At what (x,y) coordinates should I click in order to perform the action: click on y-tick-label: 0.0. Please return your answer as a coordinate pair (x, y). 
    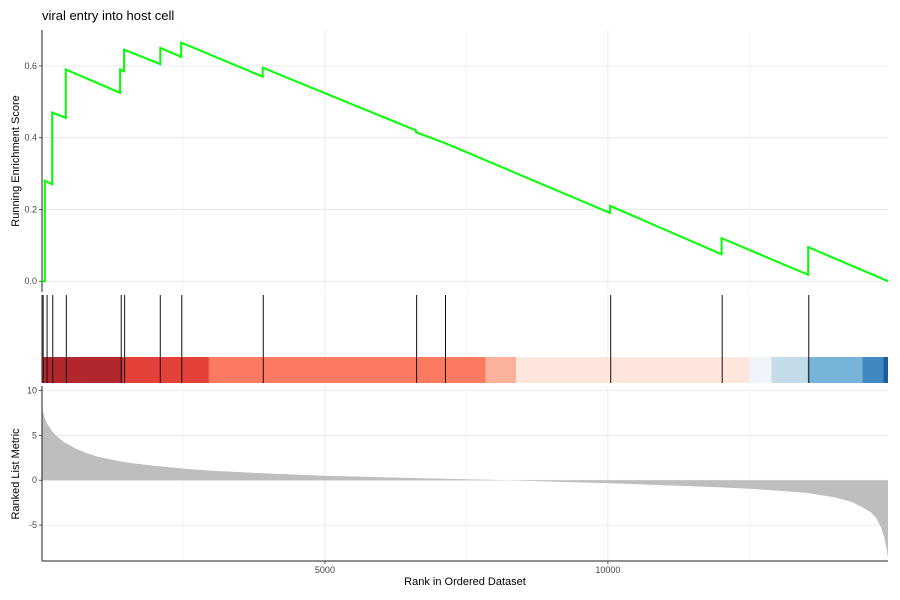
    Looking at the image, I should click on (30, 281).